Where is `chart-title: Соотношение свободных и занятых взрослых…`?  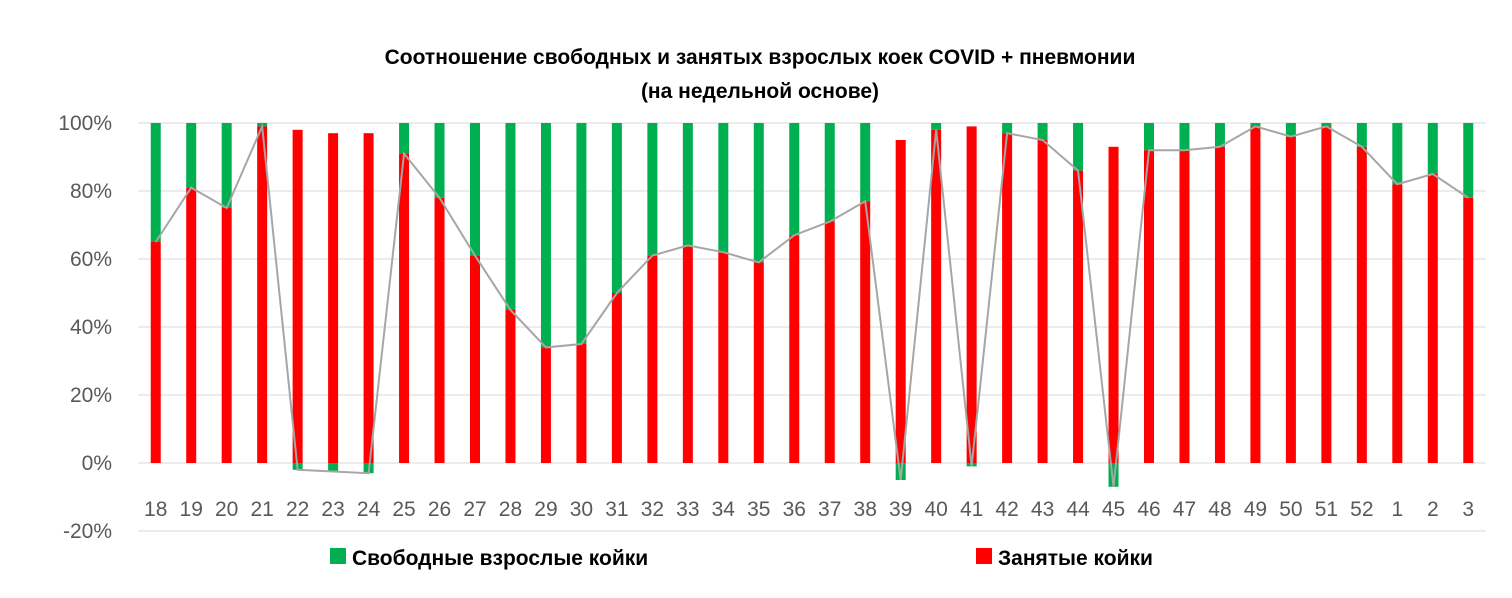
chart-title: Соотношение свободных и занятых взрослых… is located at coordinates (760, 57).